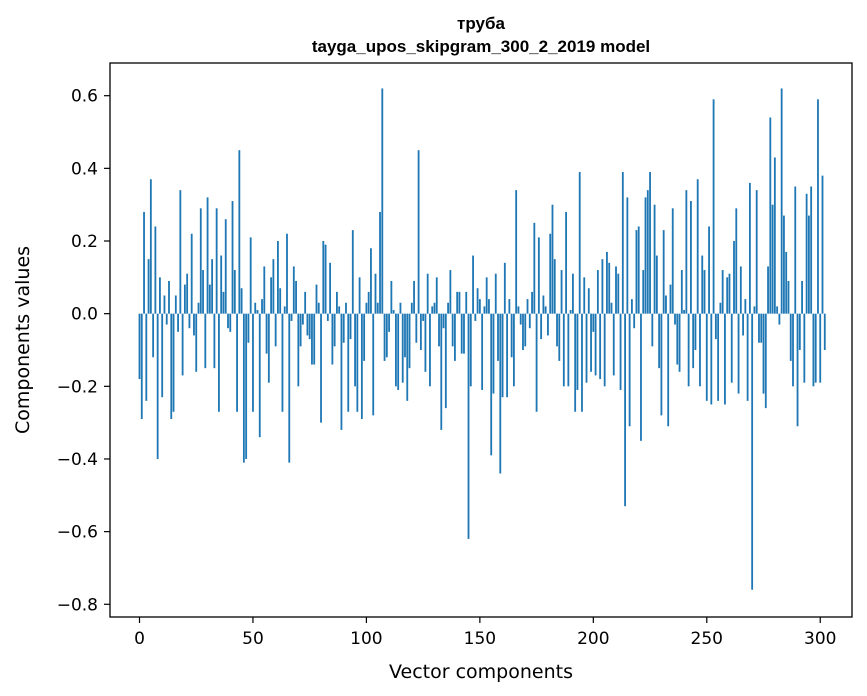 This screenshot has width=867, height=696. I want to click on x-axis: 0 50 100 150 200 250 300, so click(485, 633).